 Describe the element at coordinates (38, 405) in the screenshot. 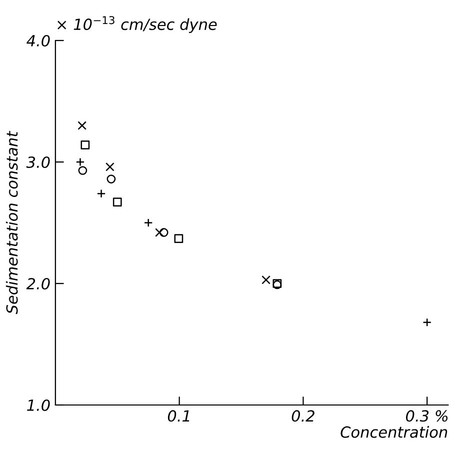

I see `y-tick-label: 1.0` at that location.